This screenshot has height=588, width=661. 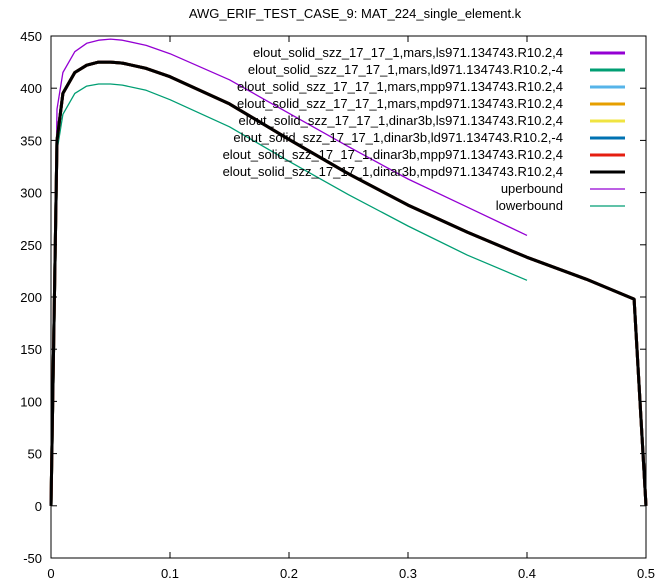 What do you see at coordinates (529, 205) in the screenshot?
I see `legend-label: lowerbound` at bounding box center [529, 205].